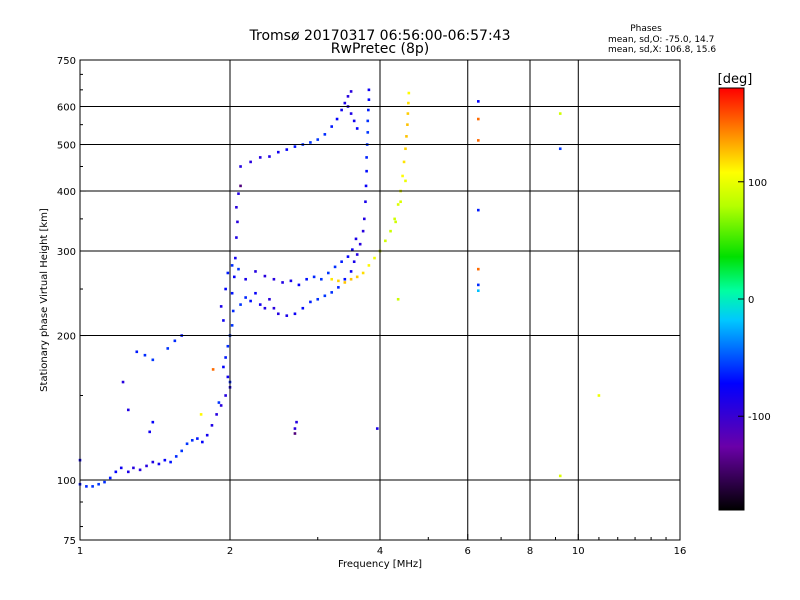 Image resolution: width=800 pixels, height=600 pixels. What do you see at coordinates (530, 551) in the screenshot?
I see `x-tick-label: 8` at bounding box center [530, 551].